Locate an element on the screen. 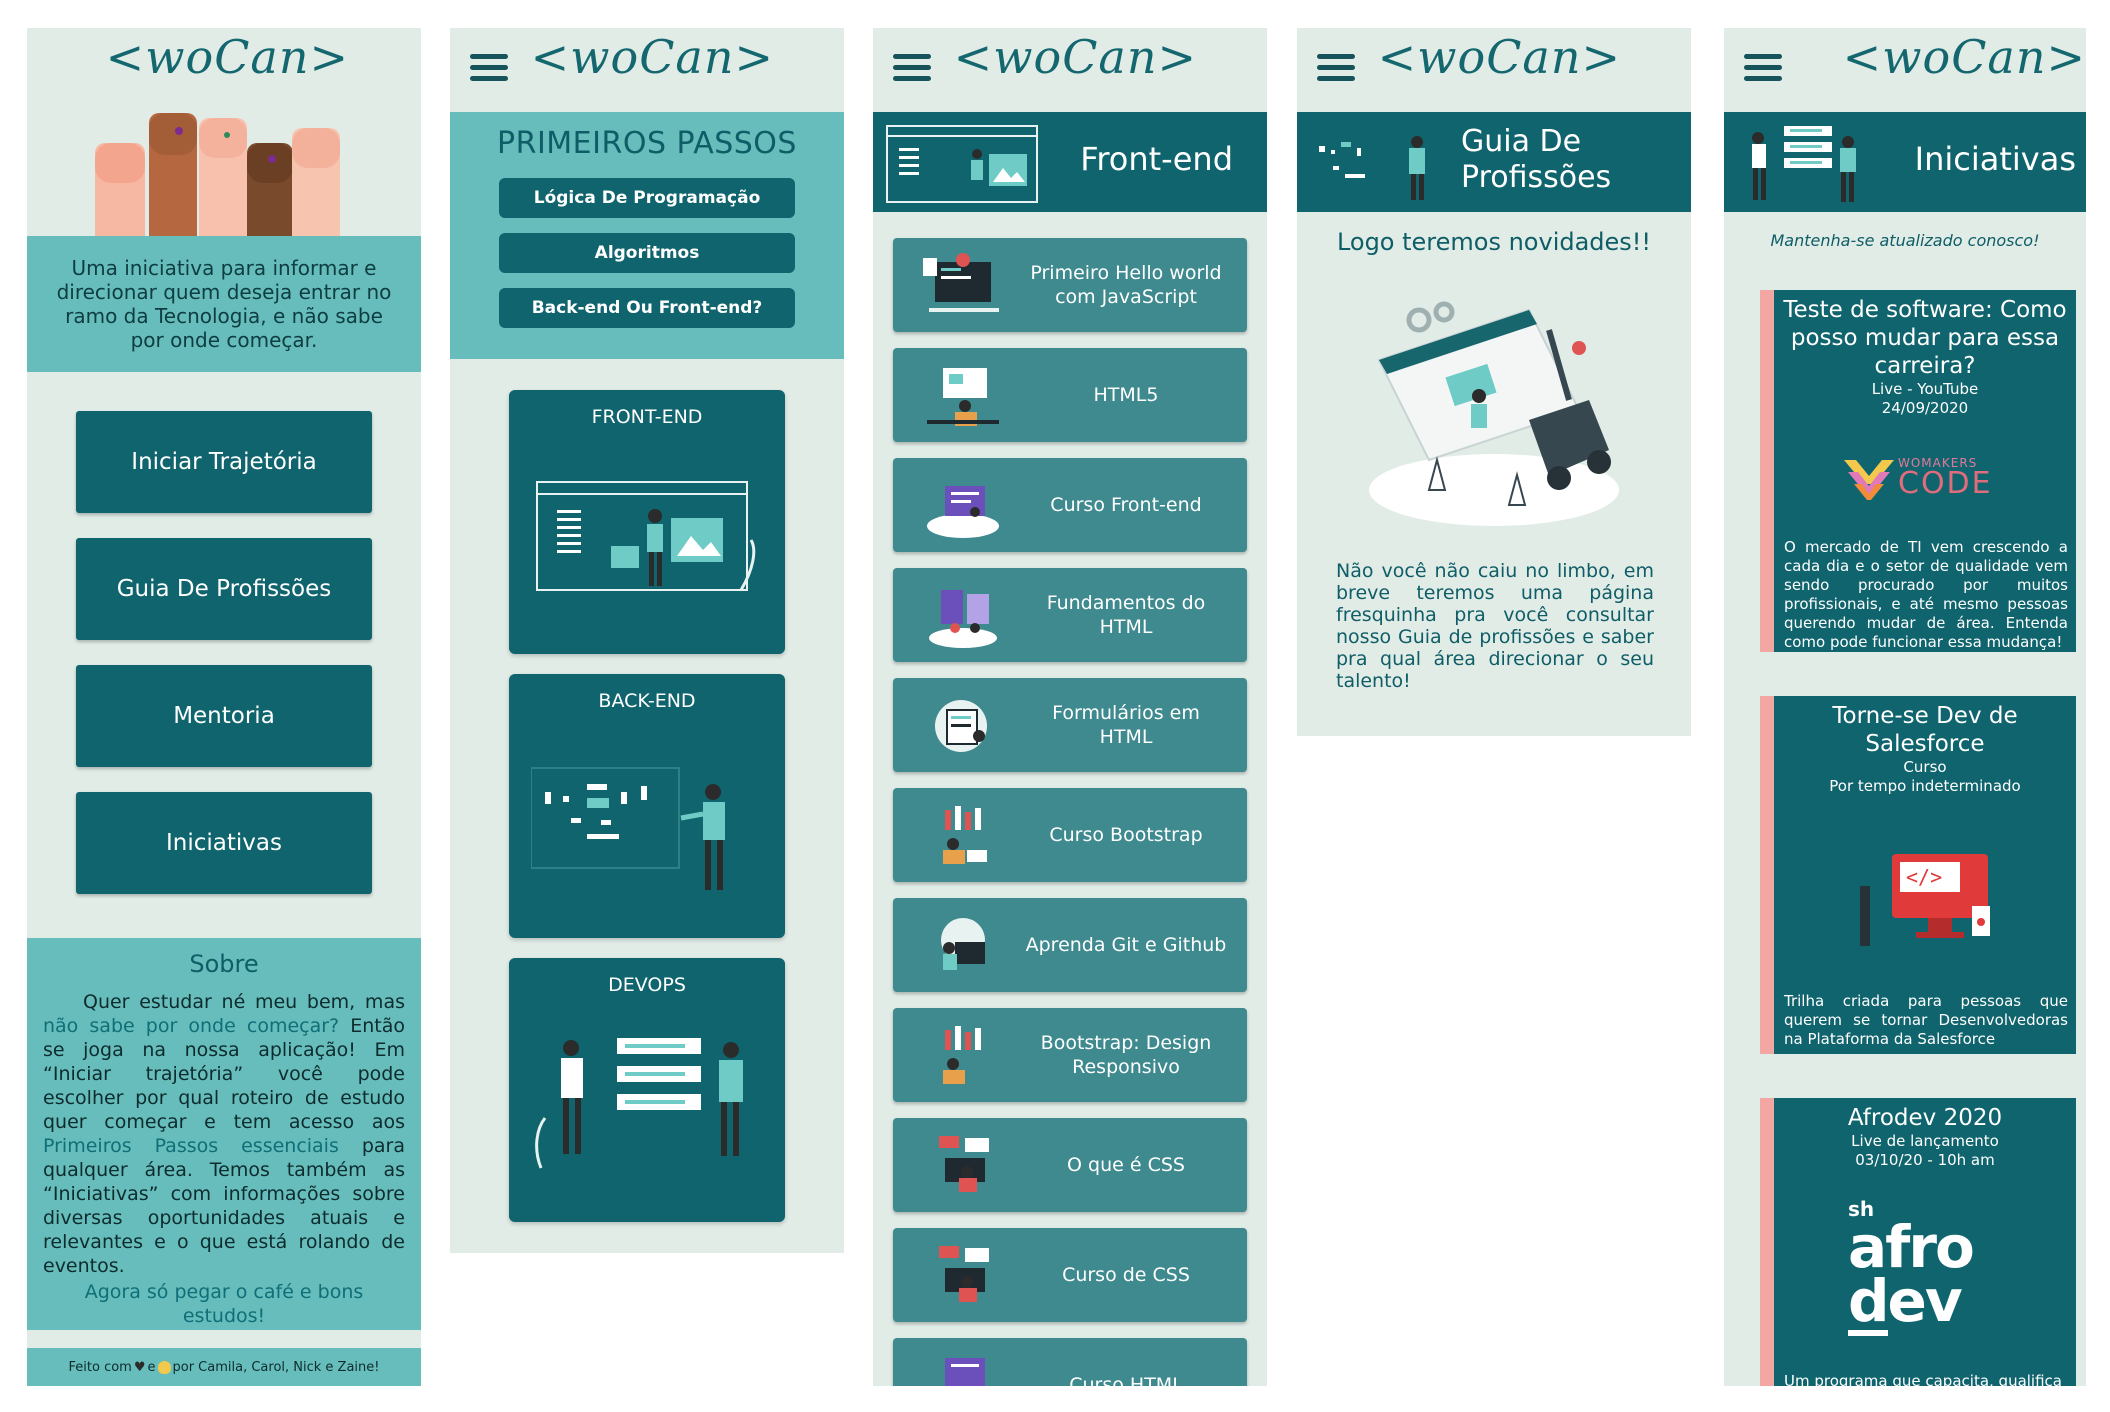 This screenshot has height=1412, width=2110. backend-illustration is located at coordinates (628, 828).